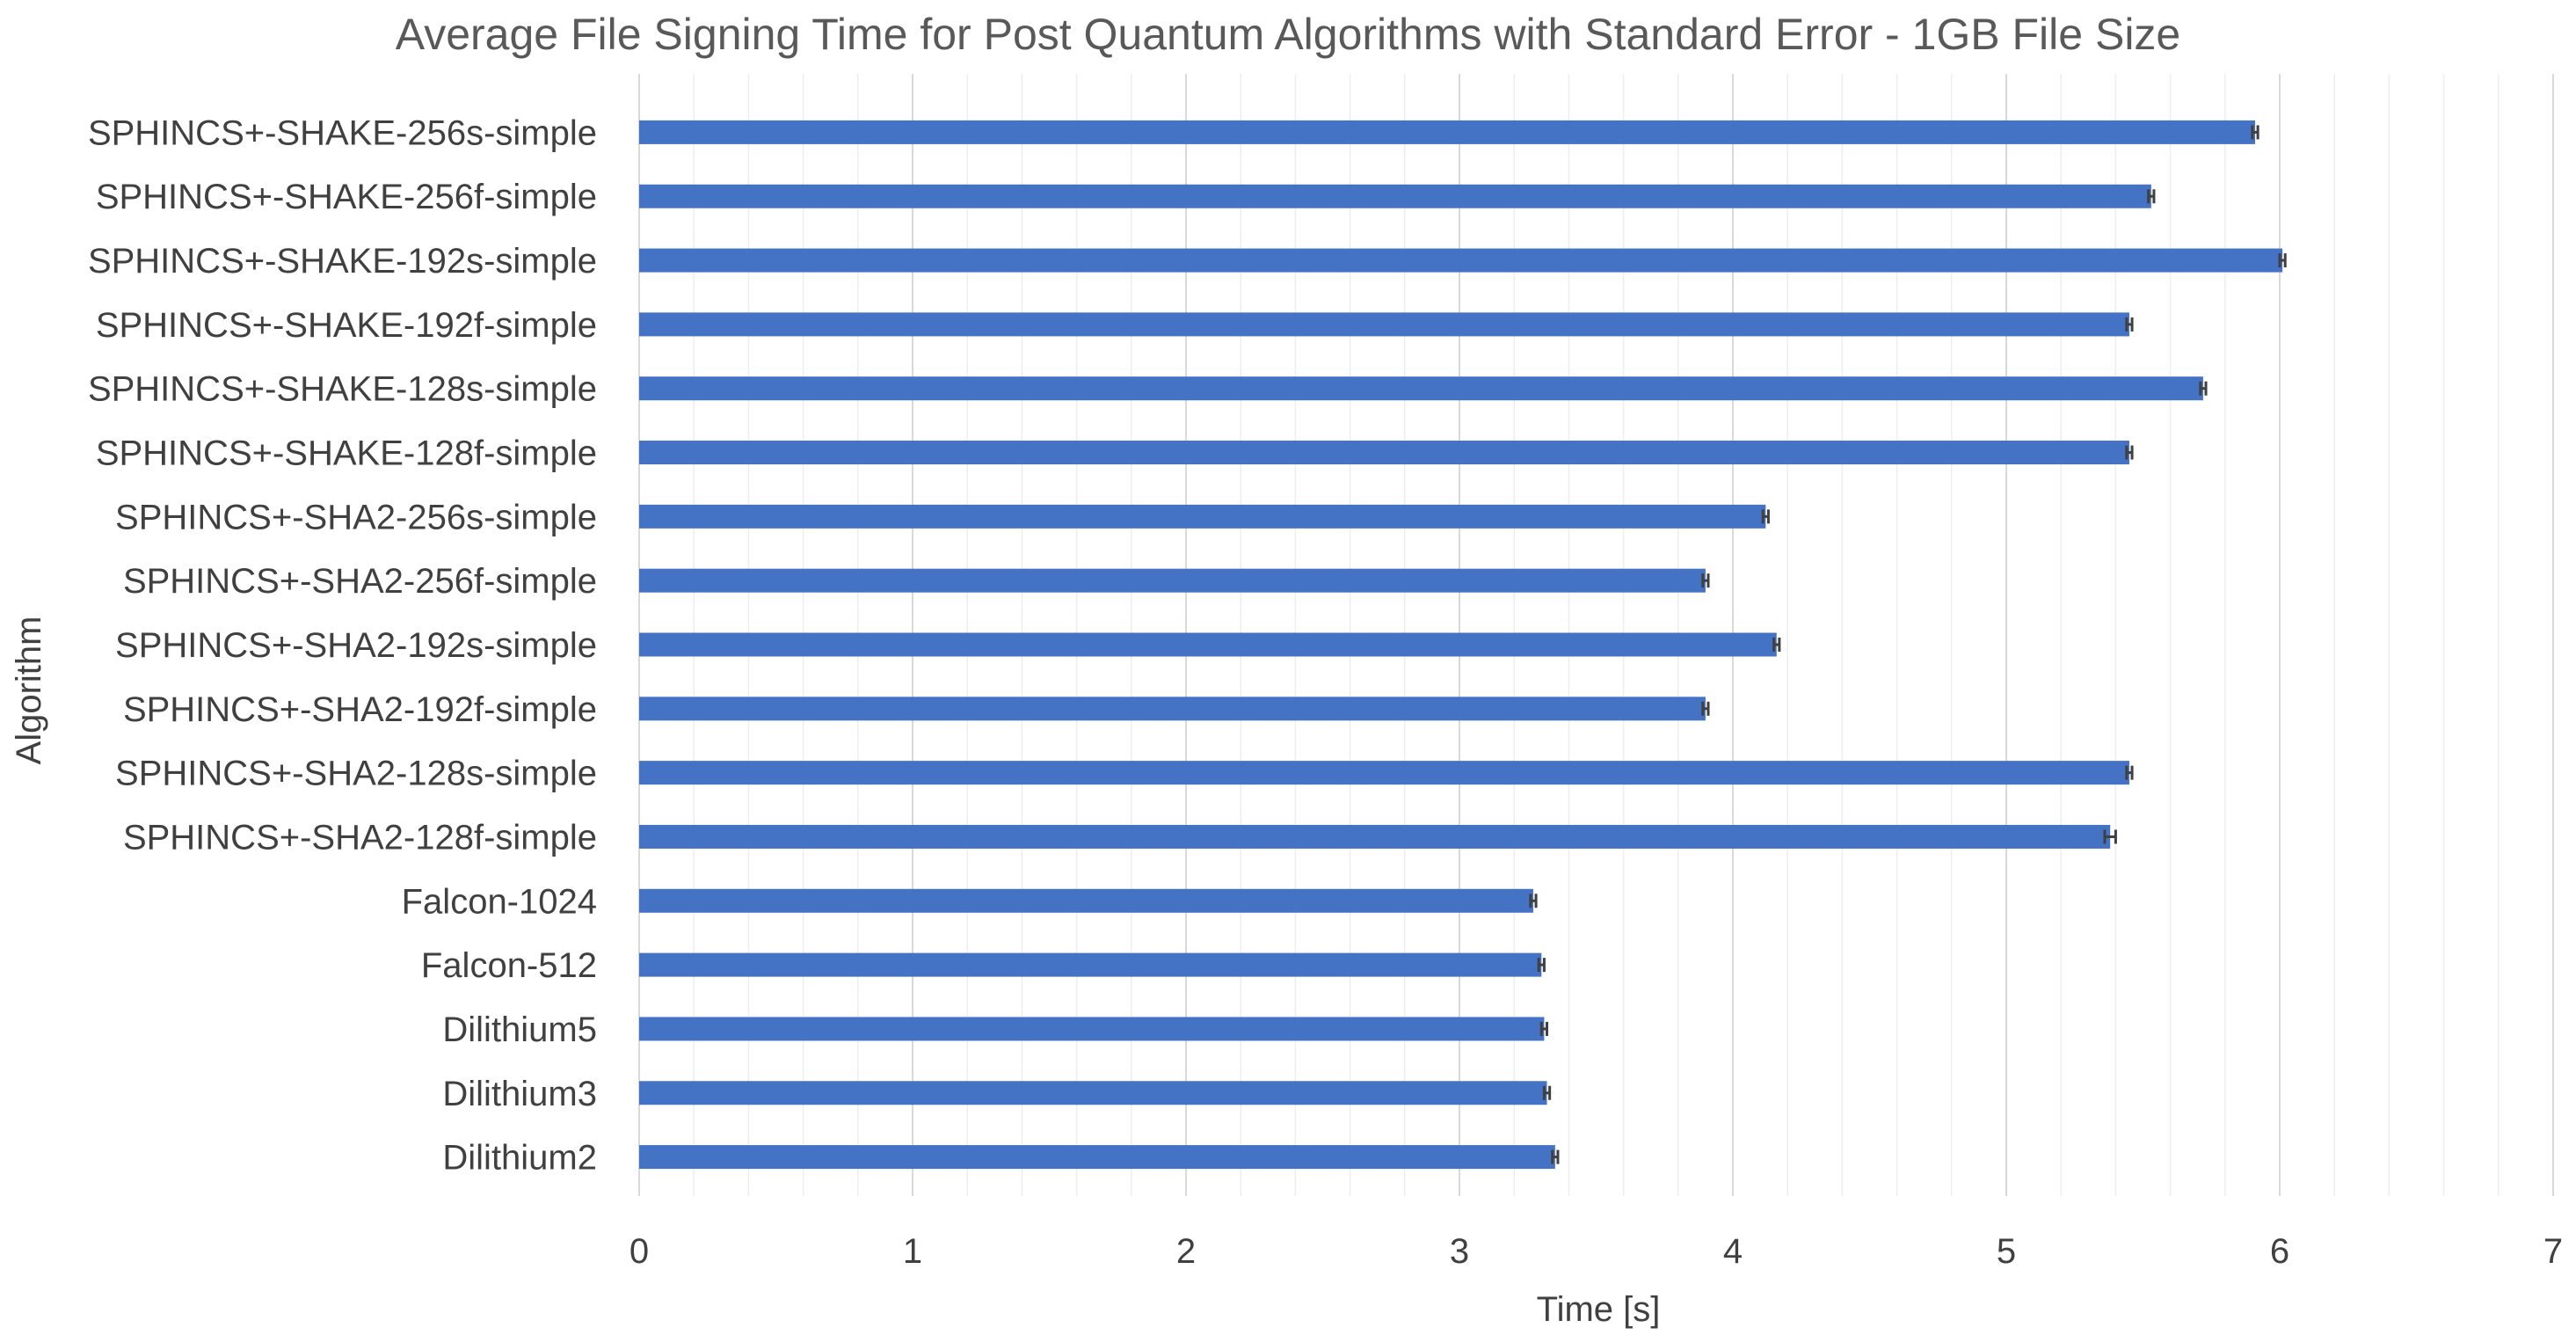  I want to click on x-tick-label: 5, so click(2006, 1251).